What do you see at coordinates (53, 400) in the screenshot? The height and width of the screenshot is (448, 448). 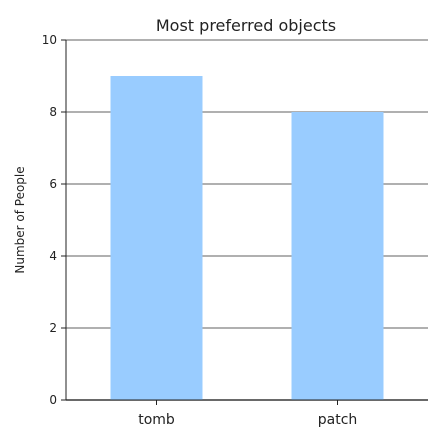 I see `y-tick-label: 0` at bounding box center [53, 400].